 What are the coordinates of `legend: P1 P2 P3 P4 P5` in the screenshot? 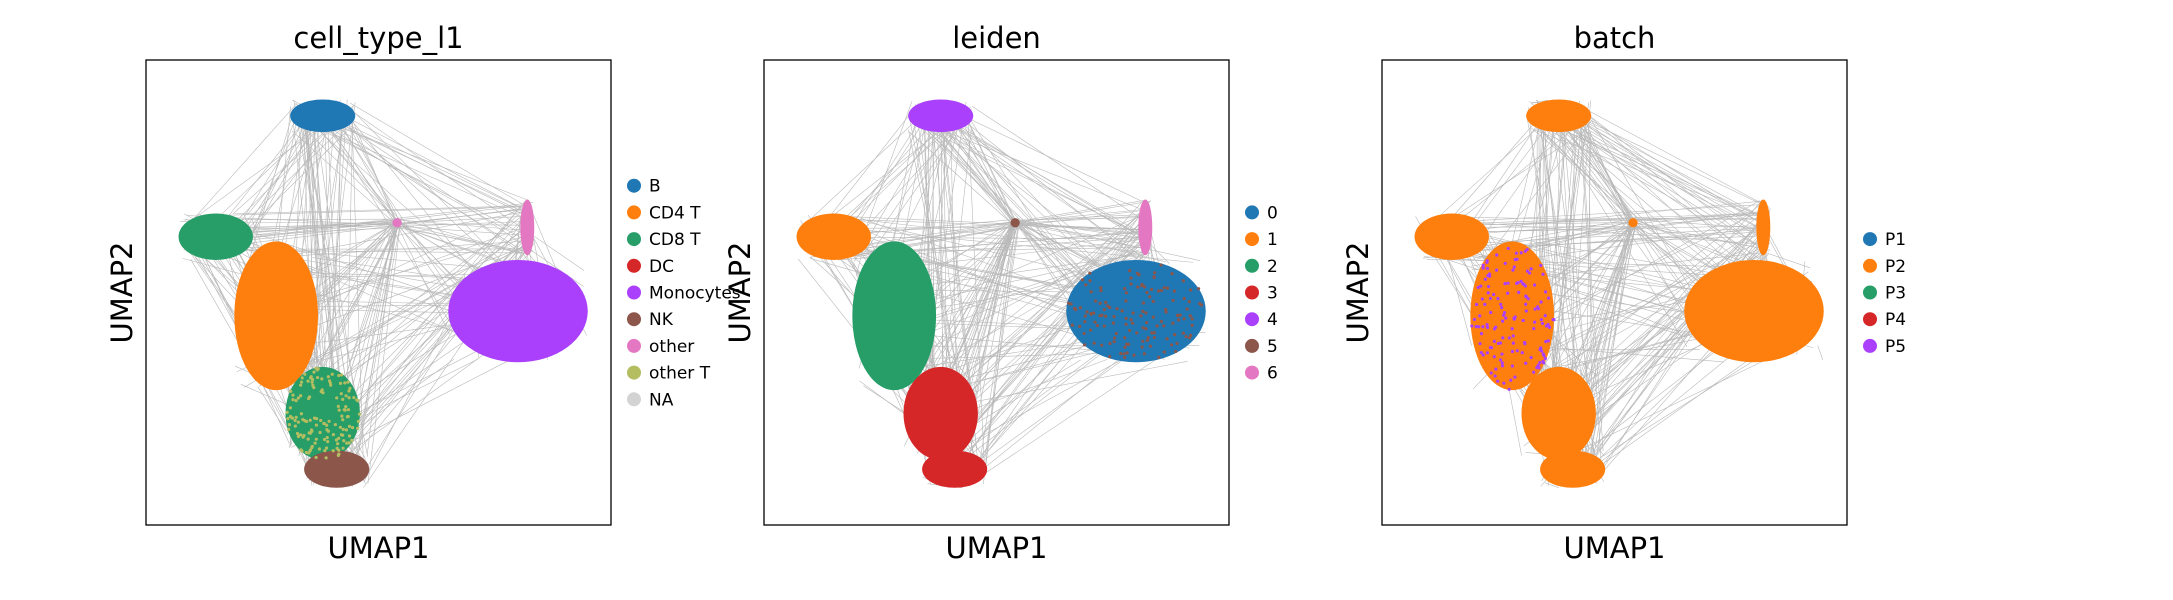 It's located at (1884, 293).